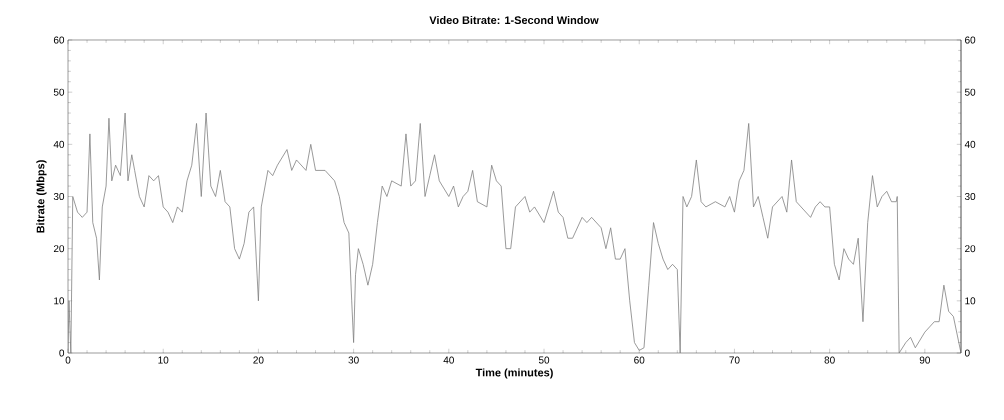 The height and width of the screenshot is (420, 1004). Describe the element at coordinates (924, 360) in the screenshot. I see `x-tick-label: 90` at that location.